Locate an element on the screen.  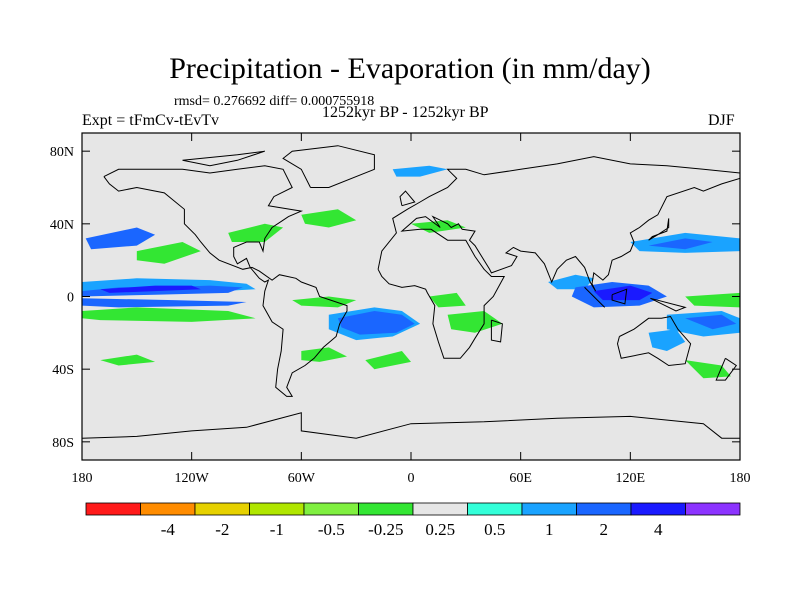
colorbar-label: 4 is located at coordinates (658, 529).